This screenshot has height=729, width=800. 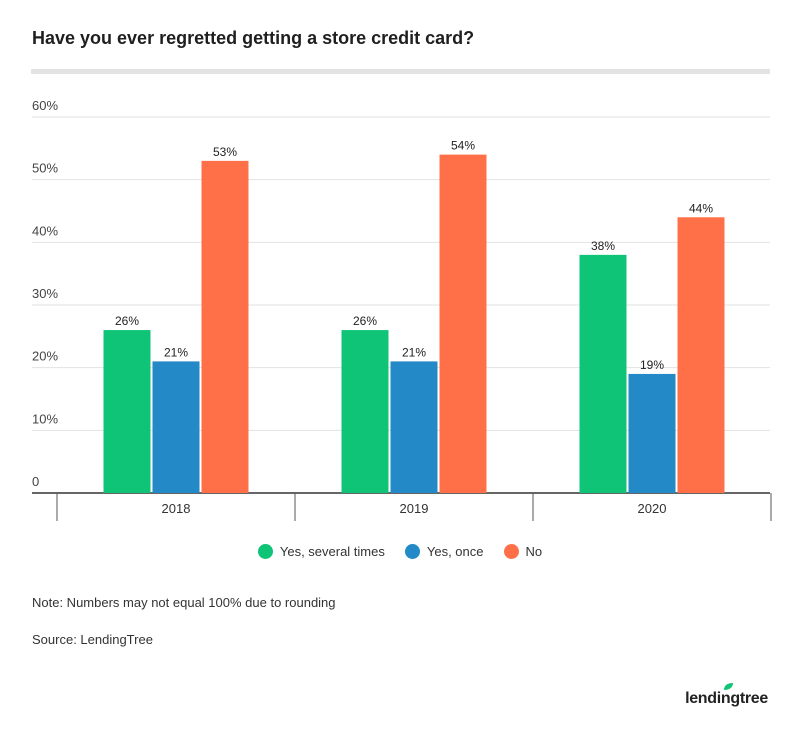 What do you see at coordinates (414, 508) in the screenshot?
I see `x-tick-label: 2019` at bounding box center [414, 508].